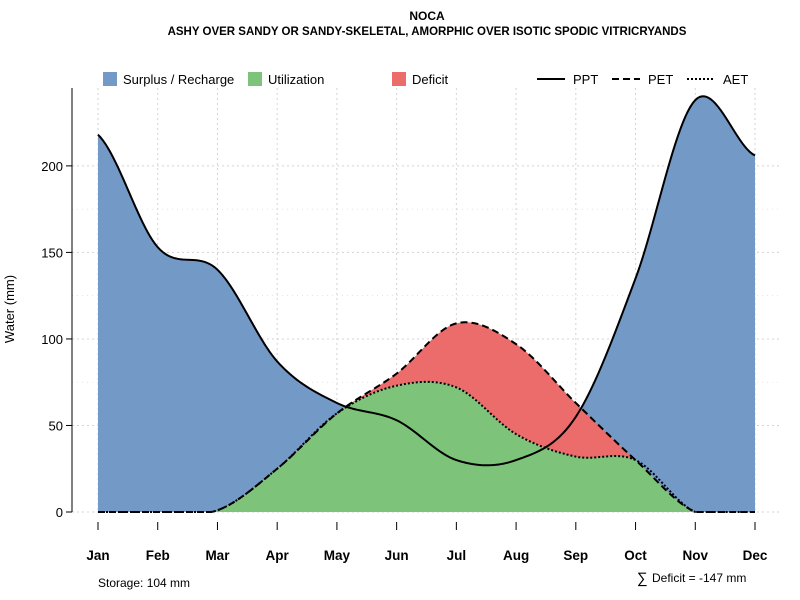 This screenshot has height=600, width=800. I want to click on x-tick-label-Nov: Nov, so click(696, 555).